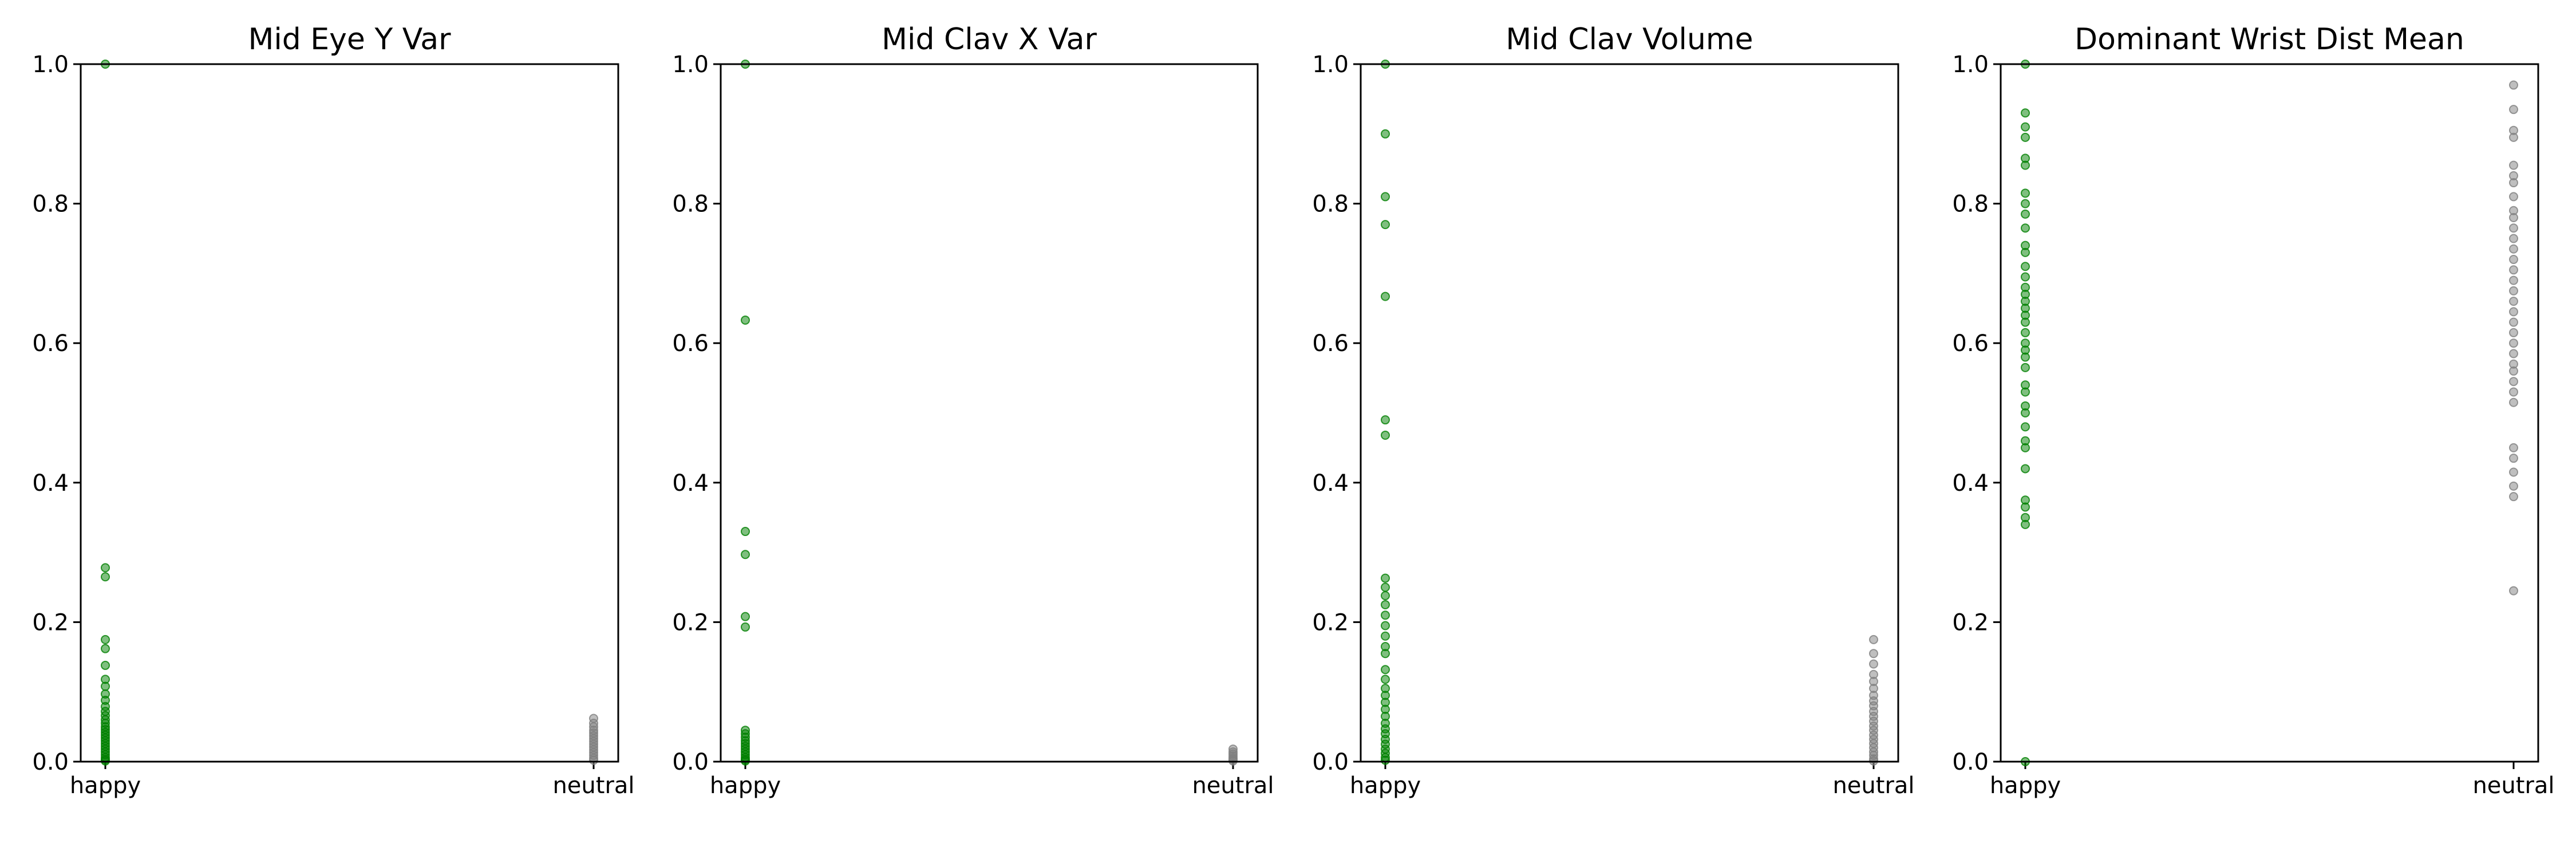  Describe the element at coordinates (349, 39) in the screenshot. I see `subplot-title: Mid Eye Y Var` at that location.